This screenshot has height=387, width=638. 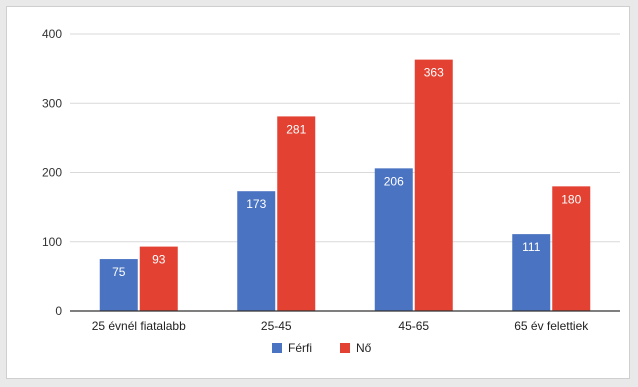 I want to click on legend-swatch-no, so click(x=345, y=348).